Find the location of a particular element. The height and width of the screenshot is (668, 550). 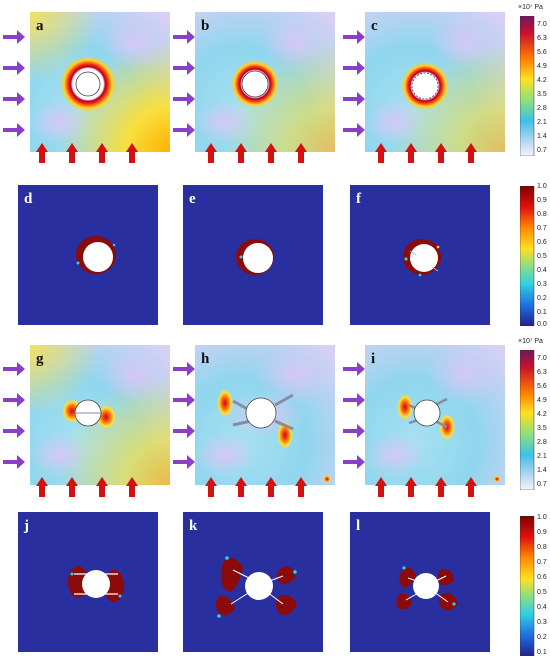

damage-panel-d: d is located at coordinates (88, 255).